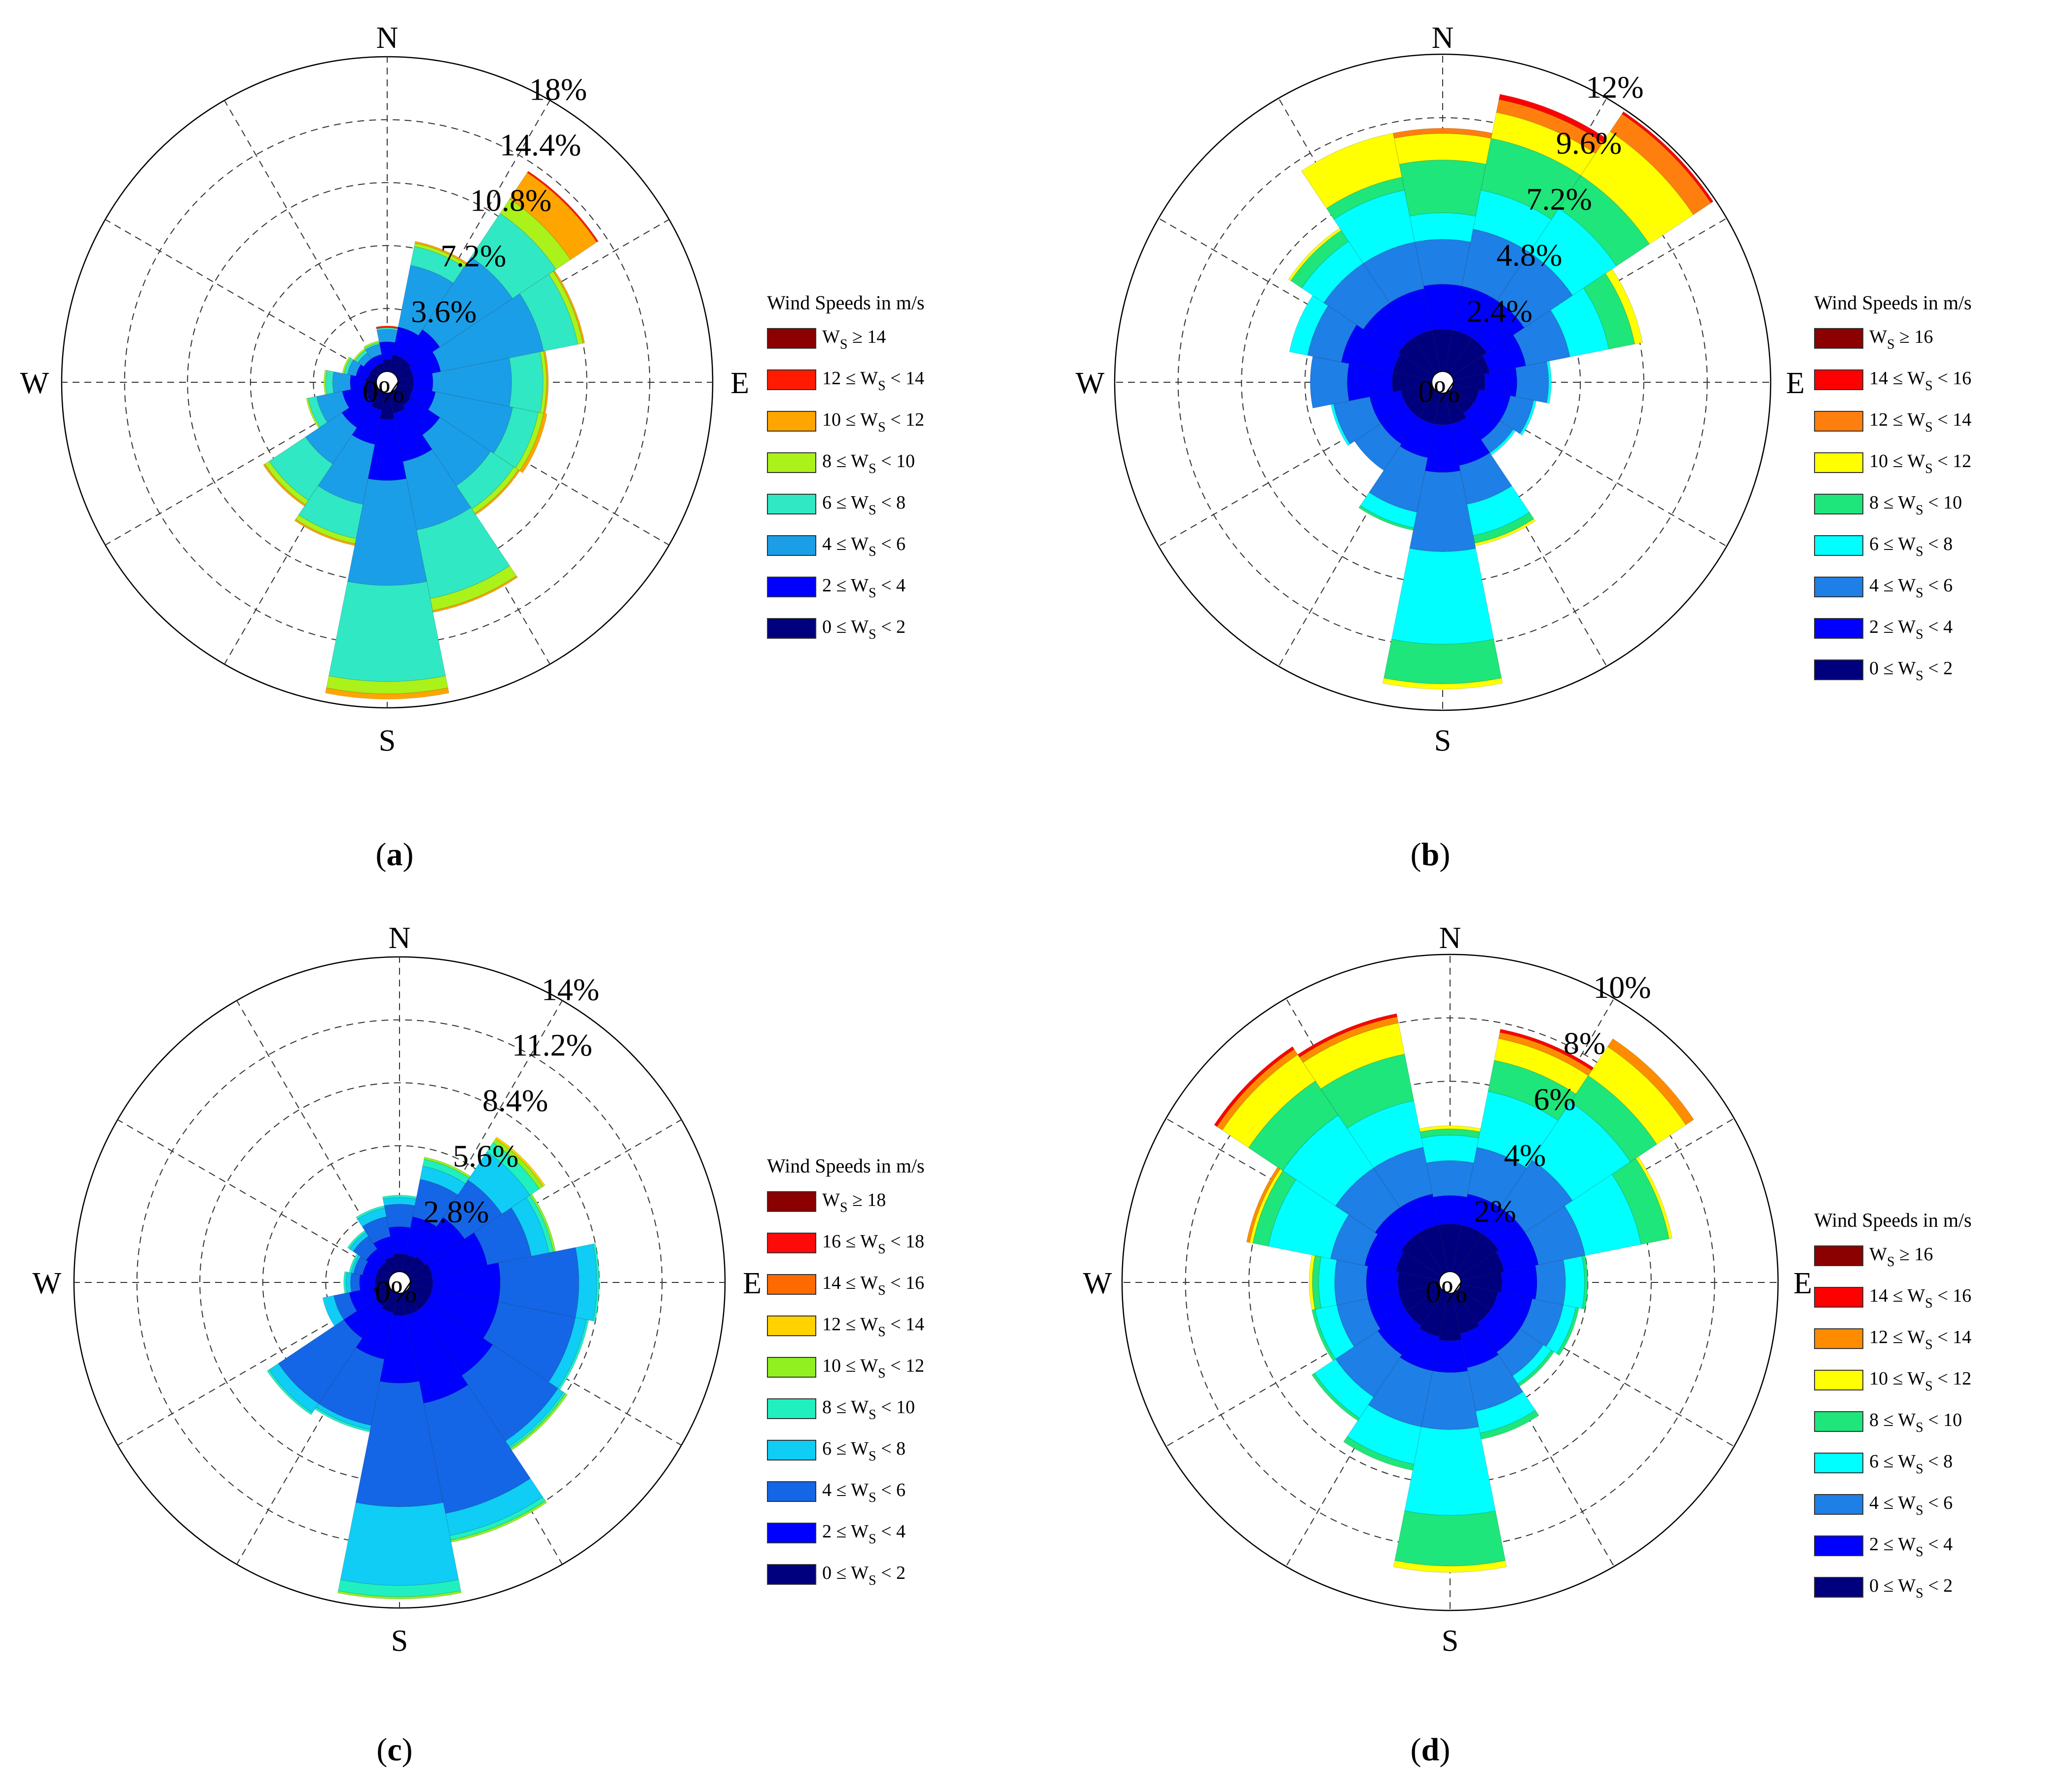 This screenshot has height=1789, width=2072. What do you see at coordinates (394, 855) in the screenshot?
I see `panel-label-a: (a)` at bounding box center [394, 855].